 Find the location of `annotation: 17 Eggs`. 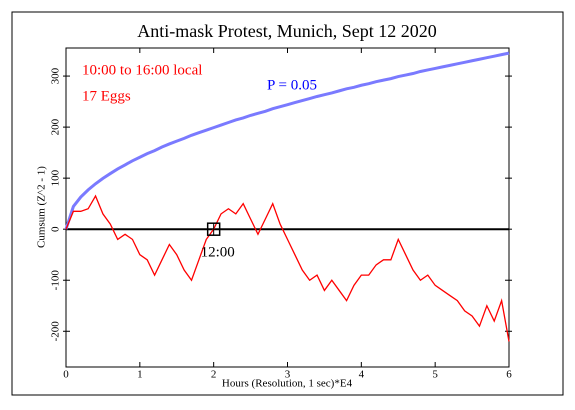

annotation: 17 Eggs is located at coordinates (106, 96).